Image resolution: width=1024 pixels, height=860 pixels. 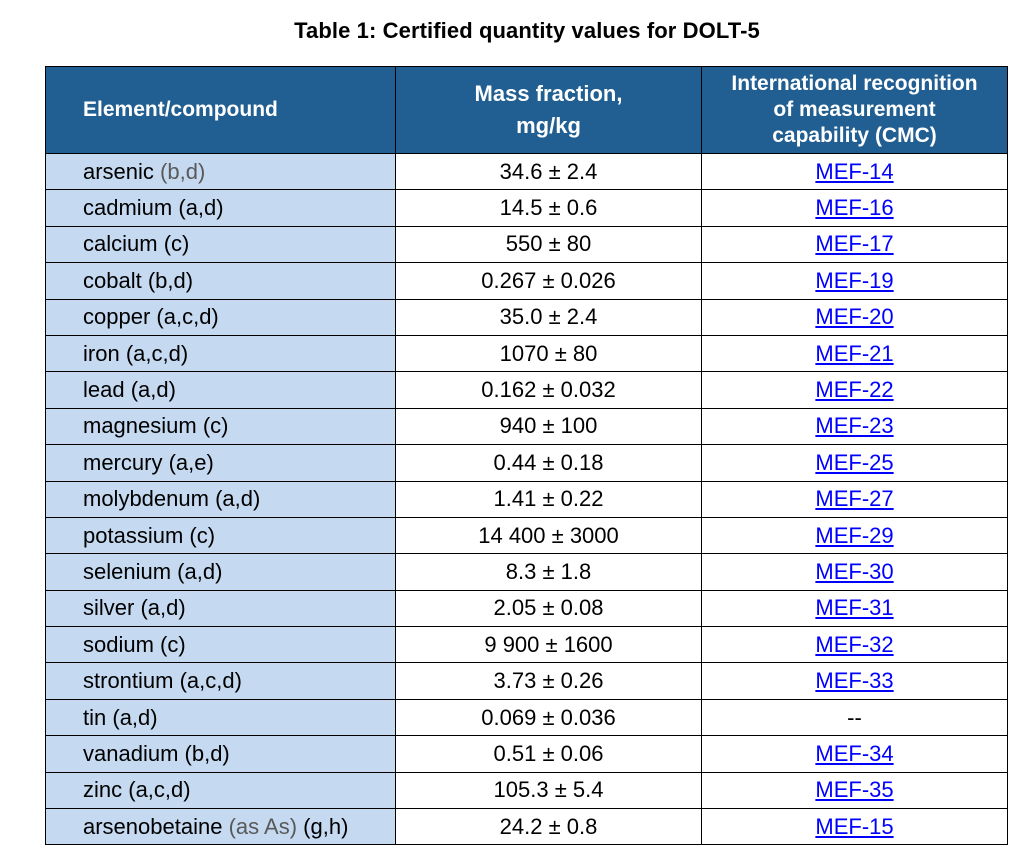 What do you see at coordinates (548, 572) in the screenshot?
I see `mass-fraction-cell: 8.3 ± 1.8` at bounding box center [548, 572].